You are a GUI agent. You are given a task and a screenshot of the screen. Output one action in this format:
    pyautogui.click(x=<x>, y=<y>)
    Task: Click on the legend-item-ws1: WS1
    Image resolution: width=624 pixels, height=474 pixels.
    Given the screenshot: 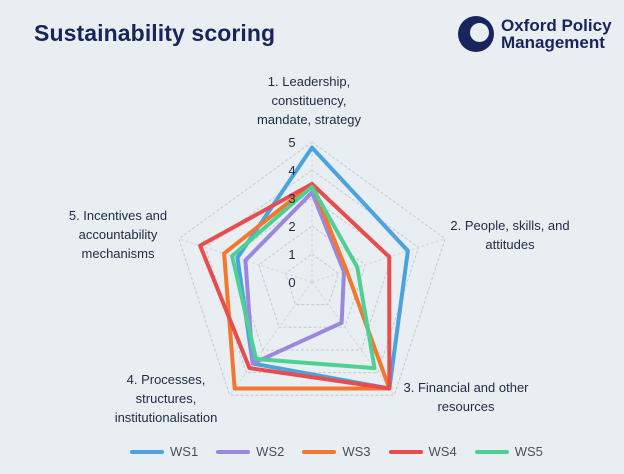 What is the action you would take?
    pyautogui.click(x=164, y=451)
    